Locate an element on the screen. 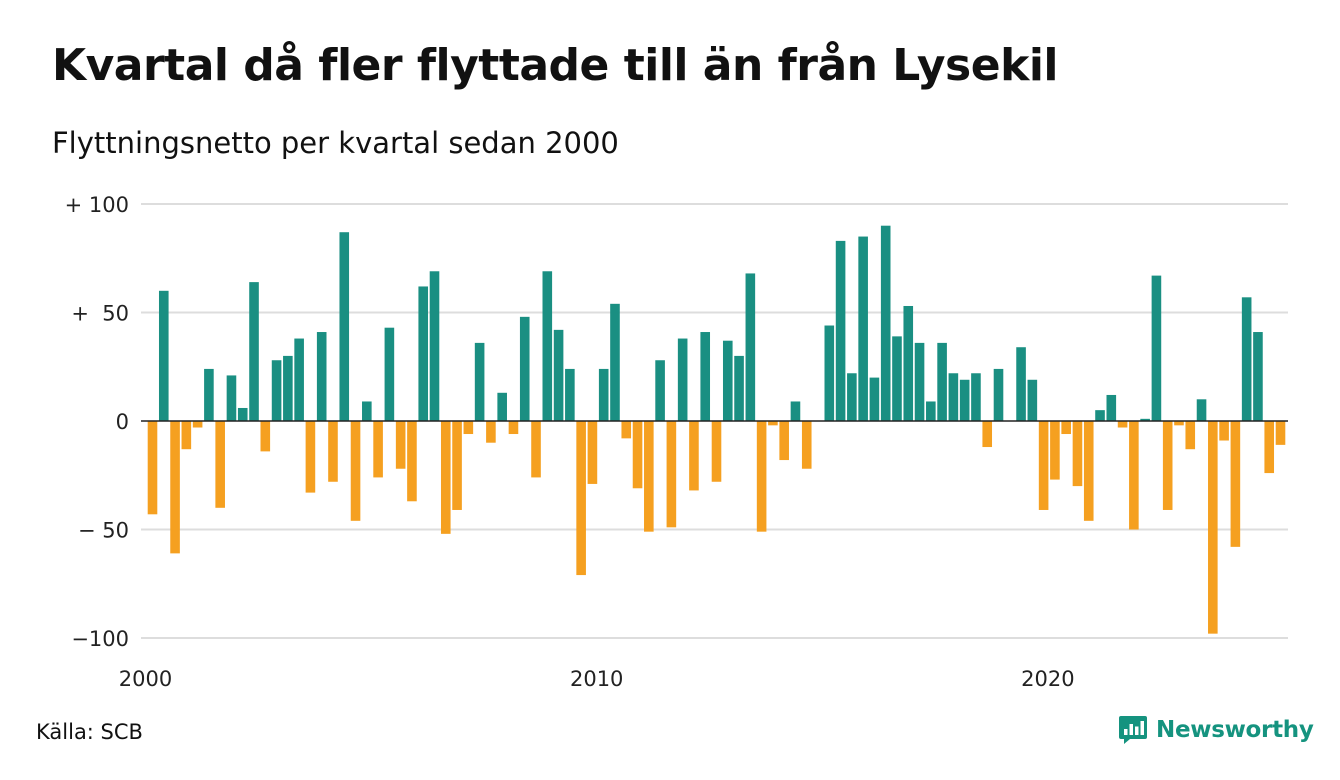  y-tick-label: −100 is located at coordinates (100, 639).